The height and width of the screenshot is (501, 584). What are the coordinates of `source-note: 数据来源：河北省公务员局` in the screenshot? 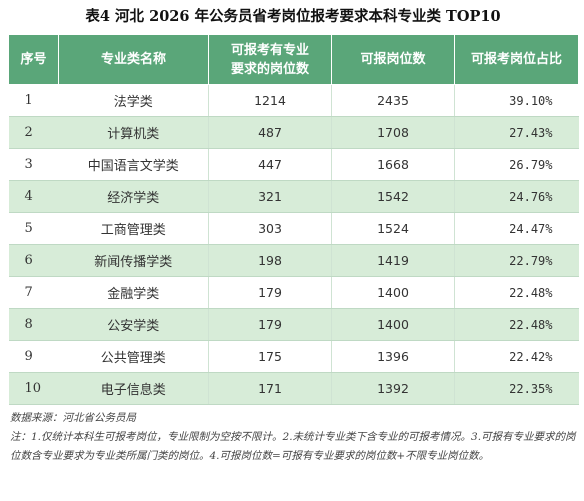 It's located at (73, 418).